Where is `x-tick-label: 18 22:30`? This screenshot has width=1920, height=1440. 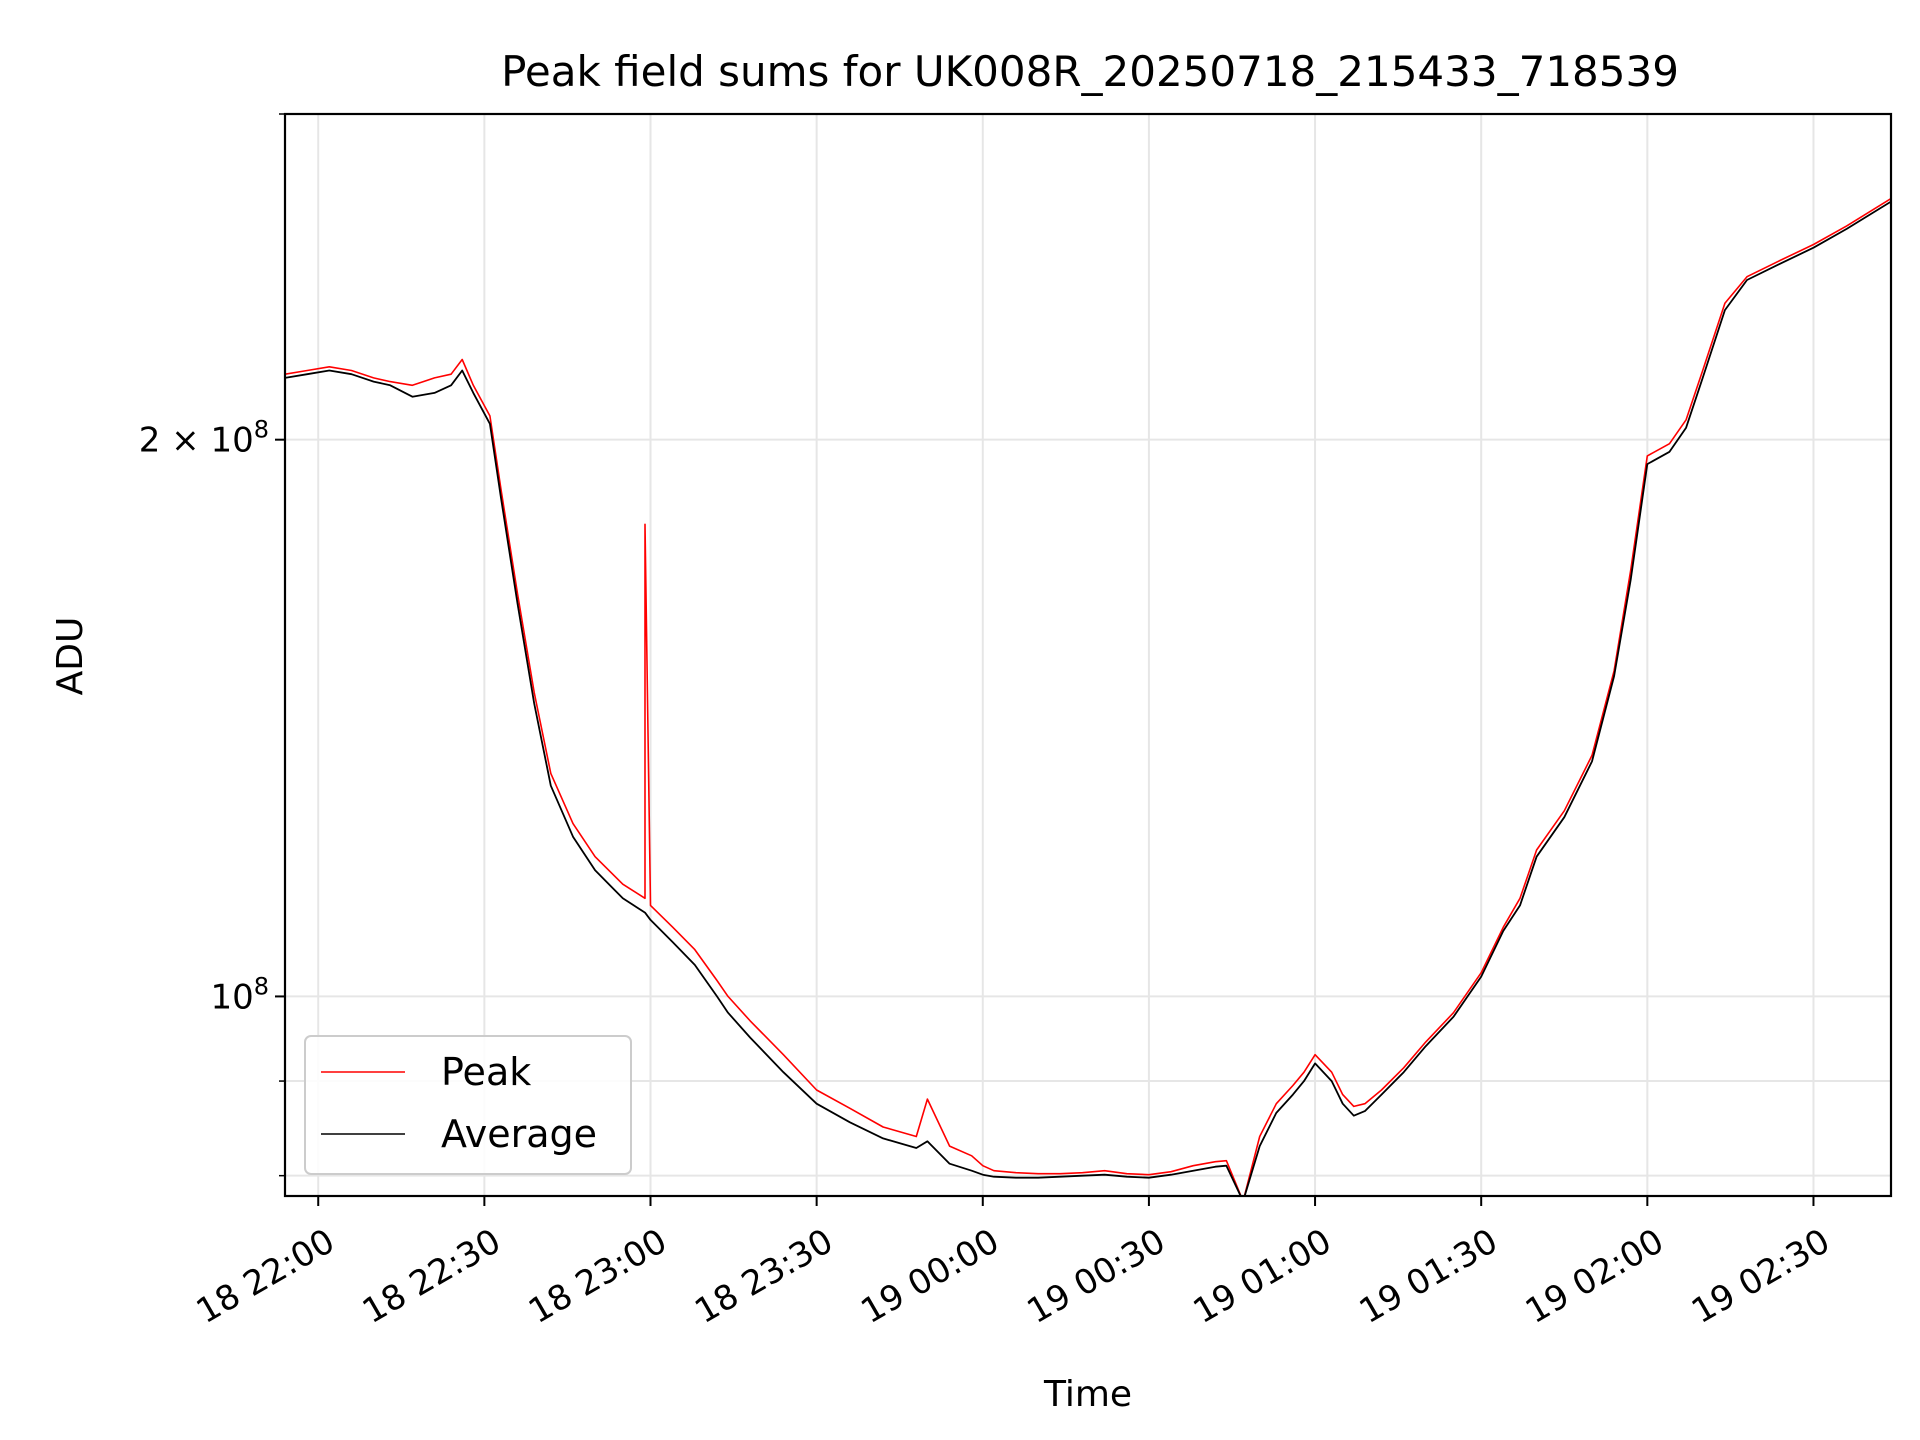 x-tick-label: 18 22:30 is located at coordinates (432, 1276).